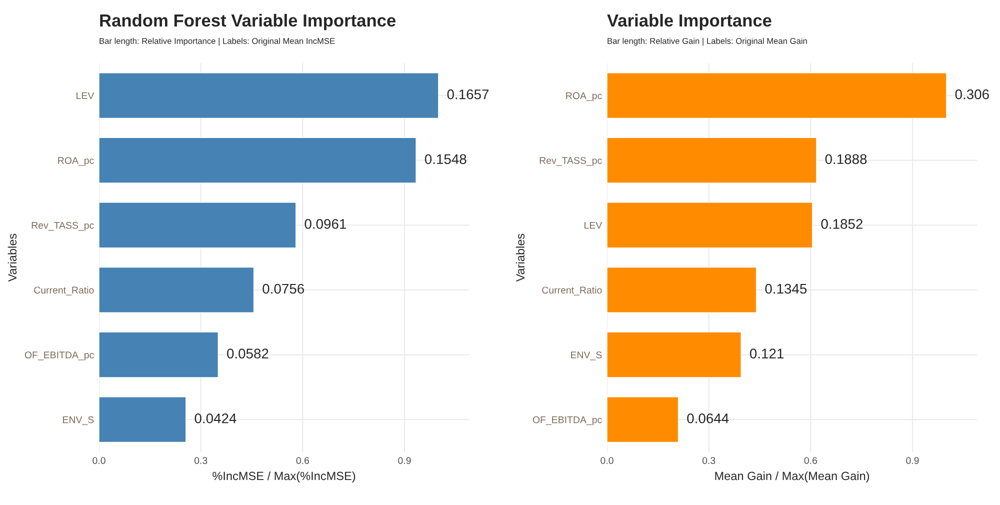  I want to click on chart-title: Variable Importance, so click(689, 22).